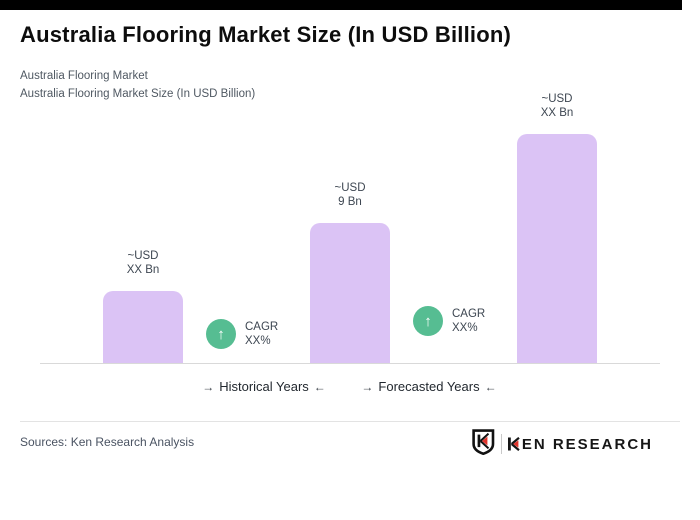 The height and width of the screenshot is (520, 700). I want to click on cagr-badge-2: ↑ CAGR XX%, so click(449, 321).